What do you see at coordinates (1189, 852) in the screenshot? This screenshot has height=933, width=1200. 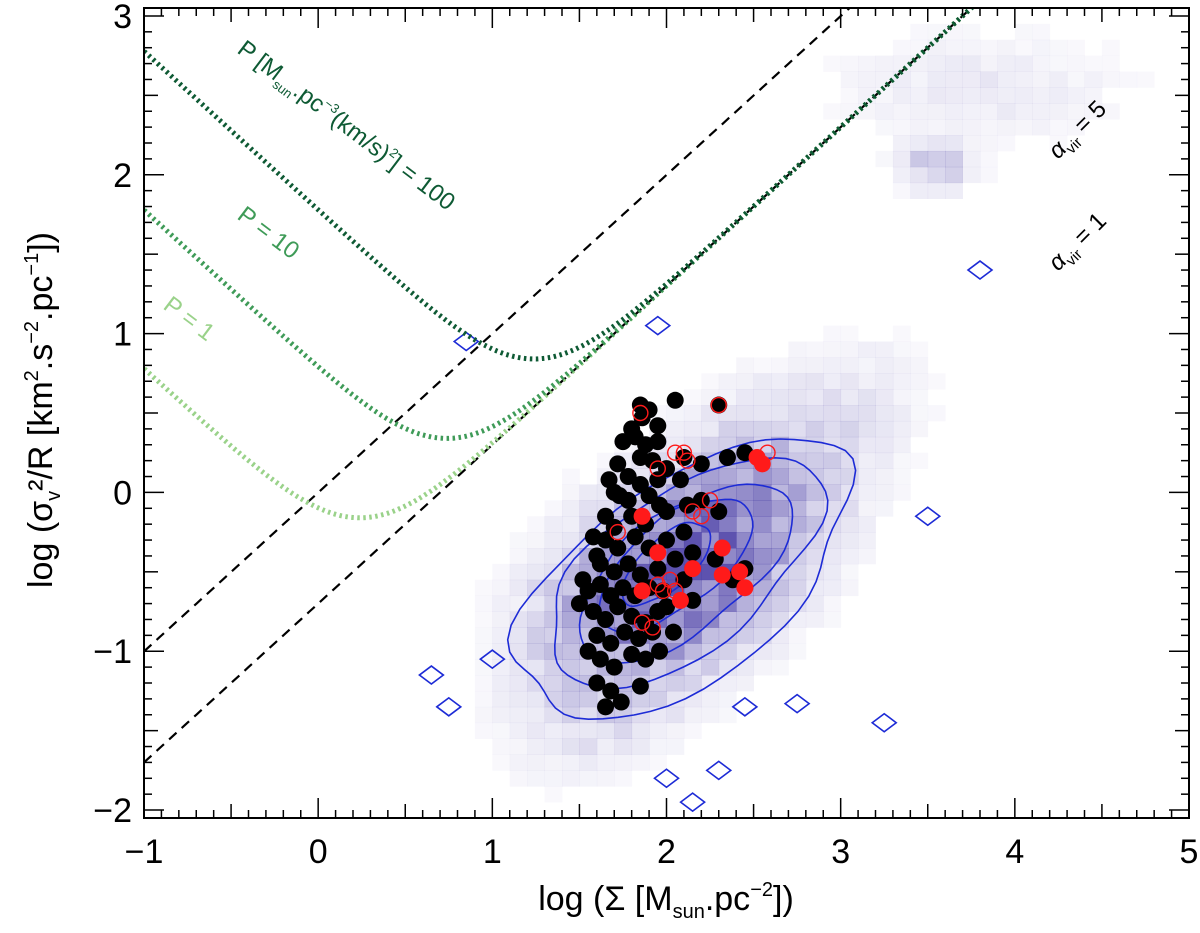 I see `x-tick-label: 5` at bounding box center [1189, 852].